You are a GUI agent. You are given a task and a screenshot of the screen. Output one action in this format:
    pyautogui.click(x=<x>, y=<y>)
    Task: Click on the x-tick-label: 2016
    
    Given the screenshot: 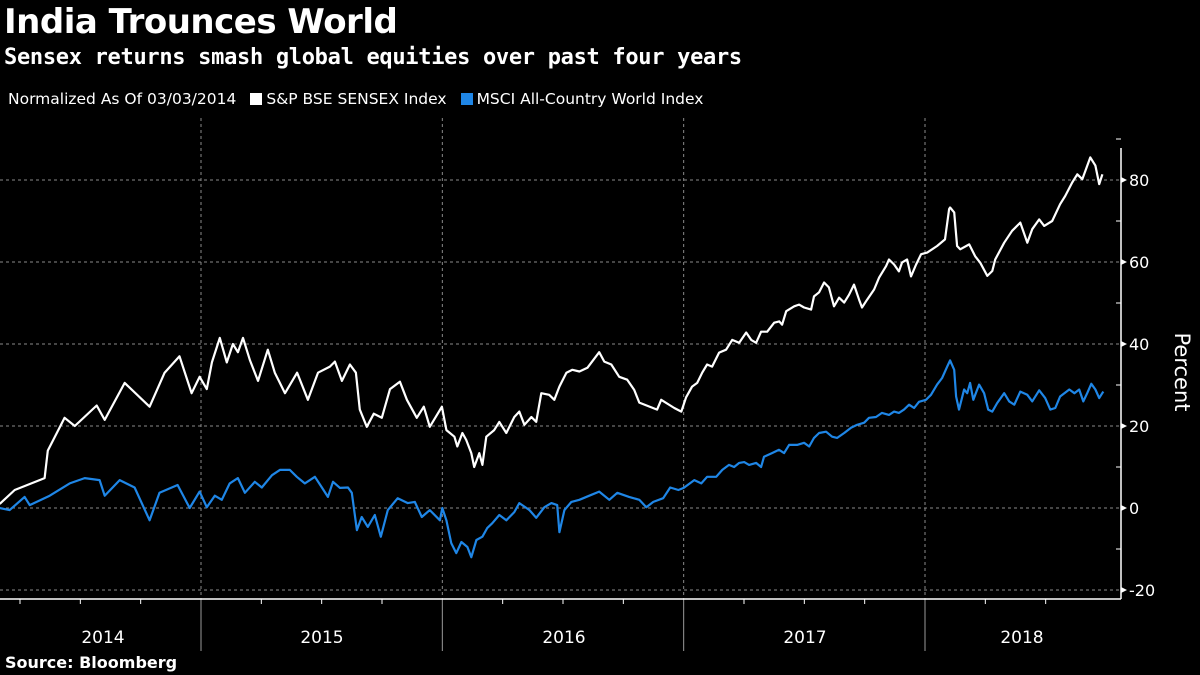 What is the action you would take?
    pyautogui.click(x=563, y=638)
    